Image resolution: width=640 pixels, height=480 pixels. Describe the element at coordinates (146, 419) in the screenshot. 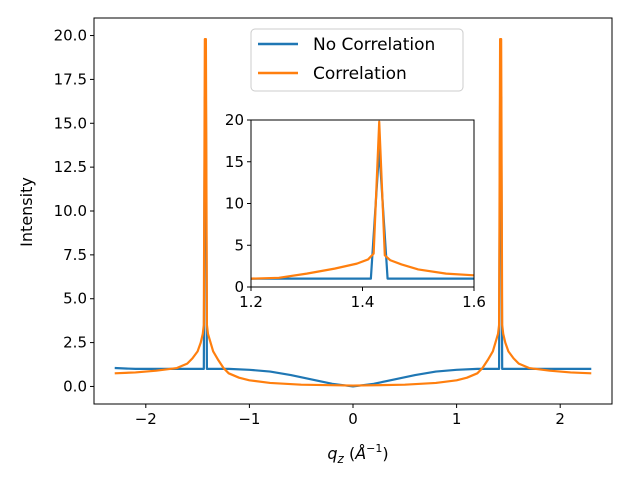

I see `main-x-tick-label: −2` at that location.